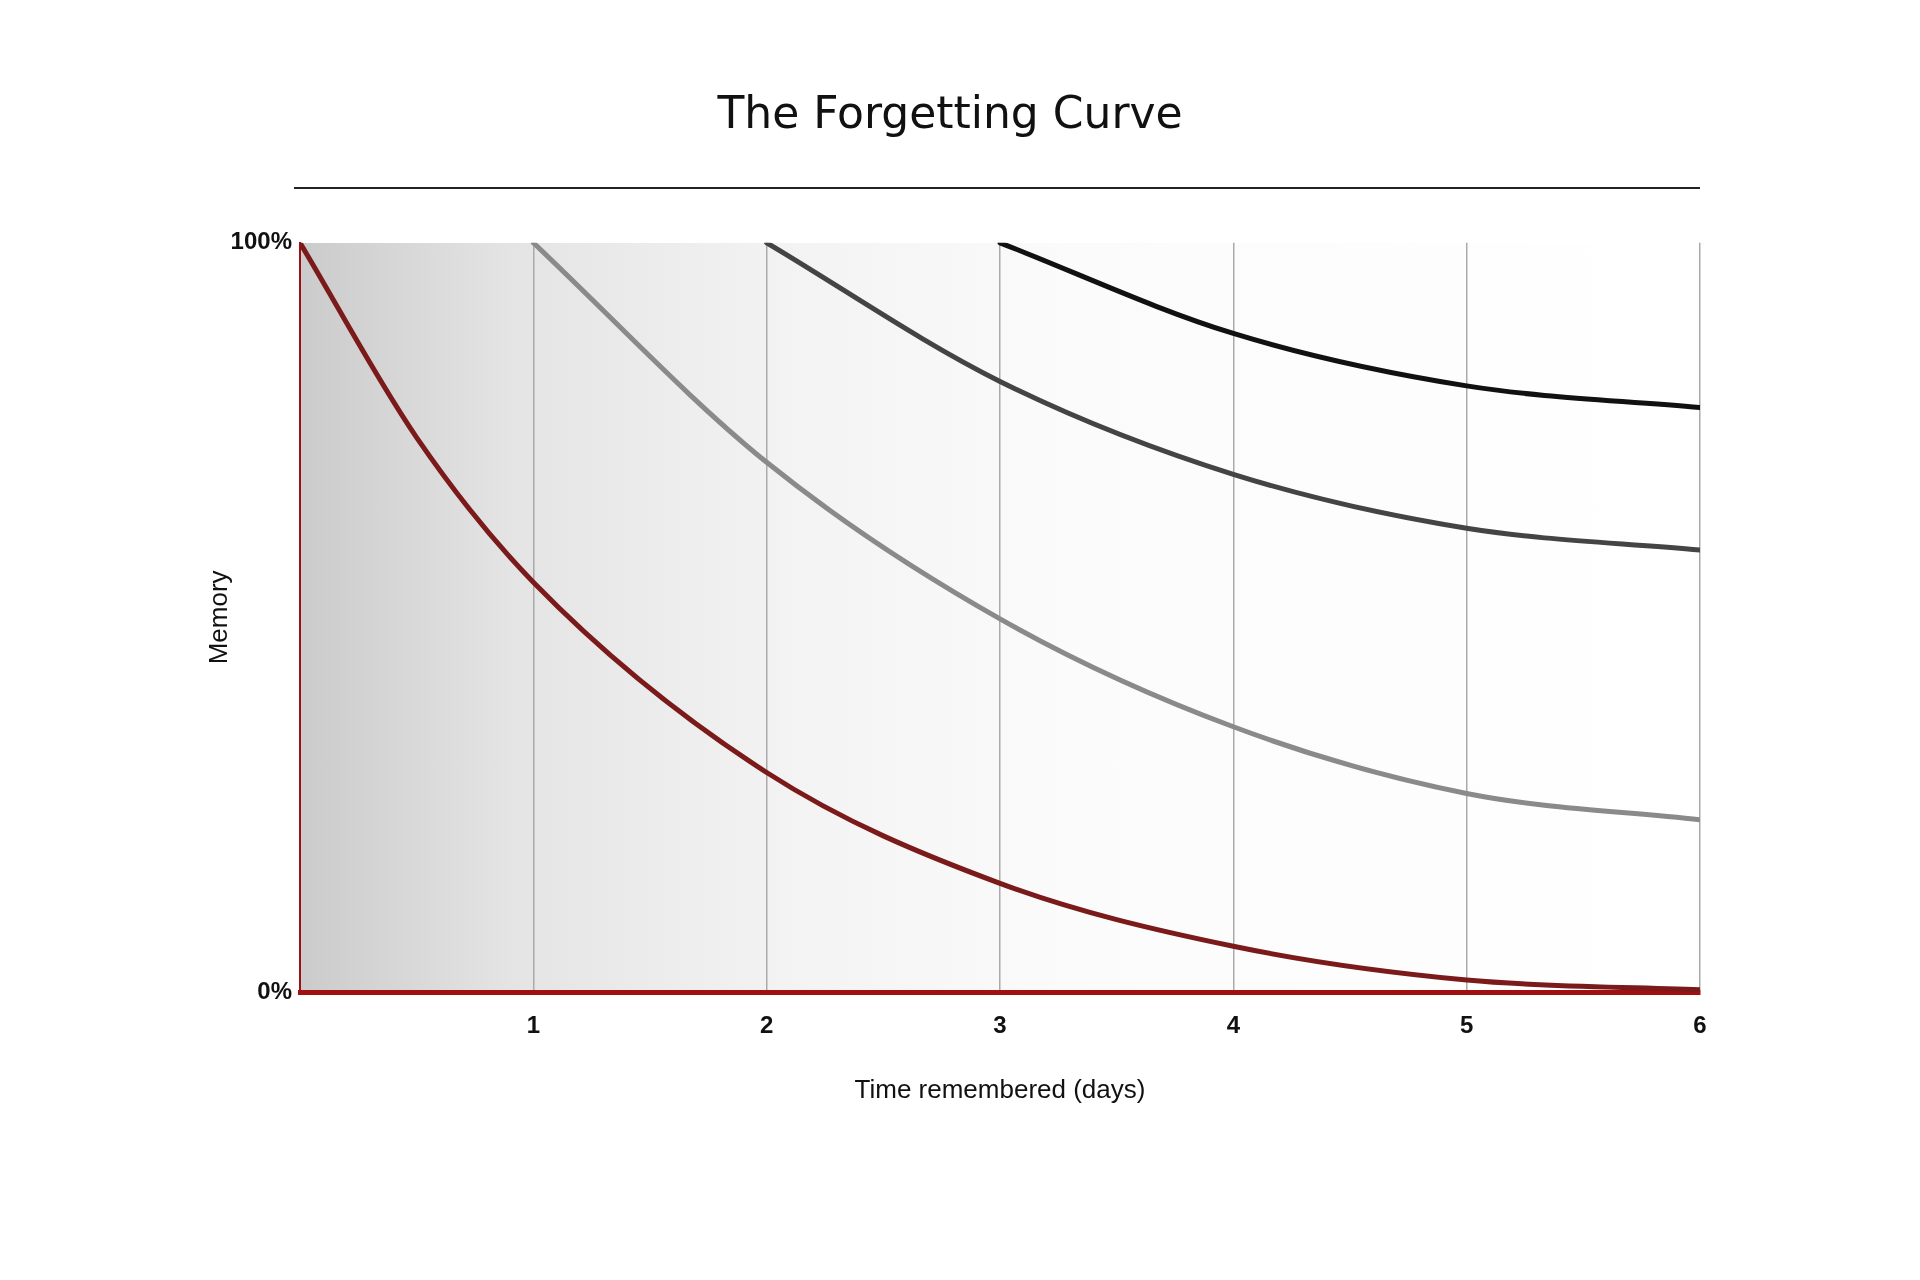 Image resolution: width=1920 pixels, height=1280 pixels. I want to click on x-tick-label: 5, so click(1466, 1025).